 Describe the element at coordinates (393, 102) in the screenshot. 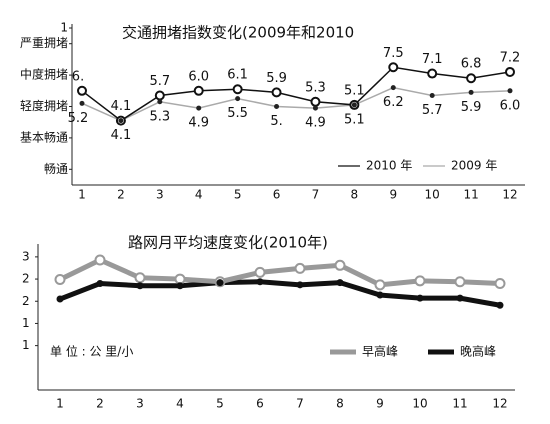

I see `data-label: 6.2` at that location.